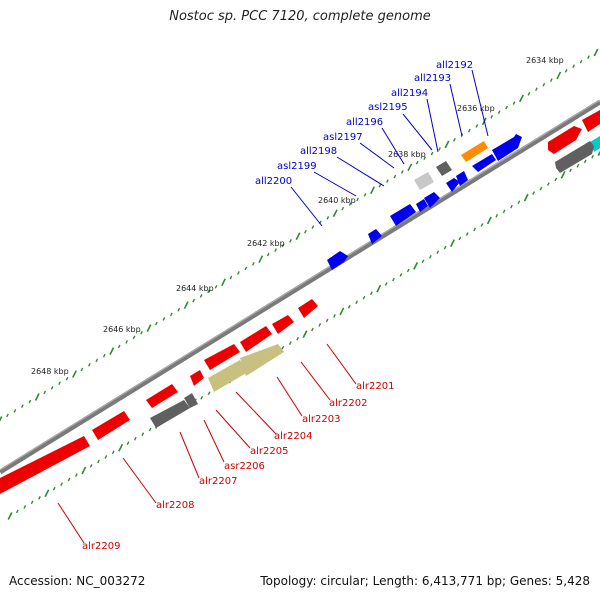 The image size is (600, 600). What do you see at coordinates (222, 357) in the screenshot?
I see `gene-arrow-alr2205` at bounding box center [222, 357].